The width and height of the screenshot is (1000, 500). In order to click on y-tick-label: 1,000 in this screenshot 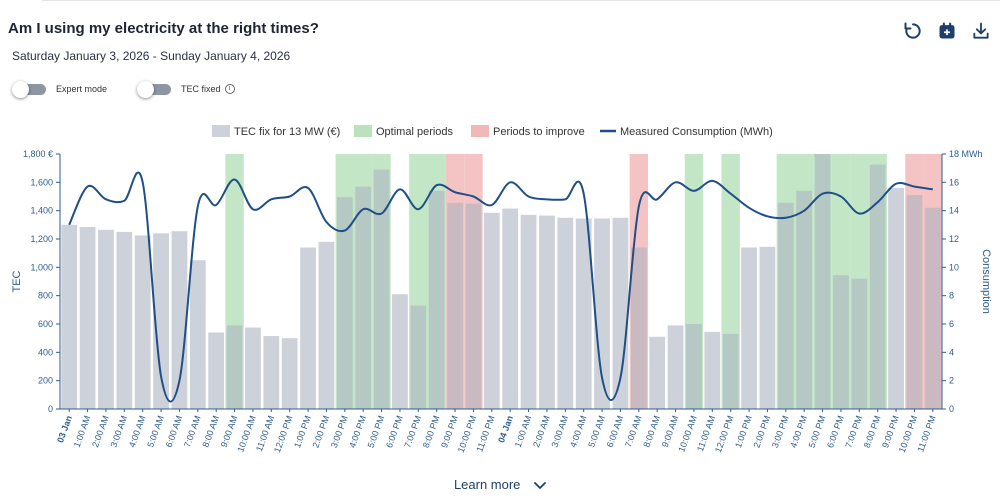, I will do `click(41, 267)`.